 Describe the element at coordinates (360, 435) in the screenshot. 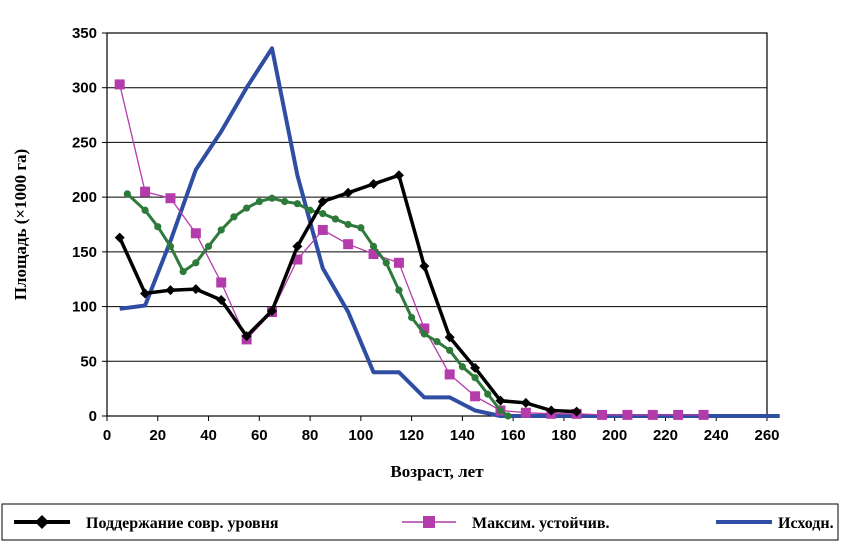

I see `x-tick-label: 100` at that location.